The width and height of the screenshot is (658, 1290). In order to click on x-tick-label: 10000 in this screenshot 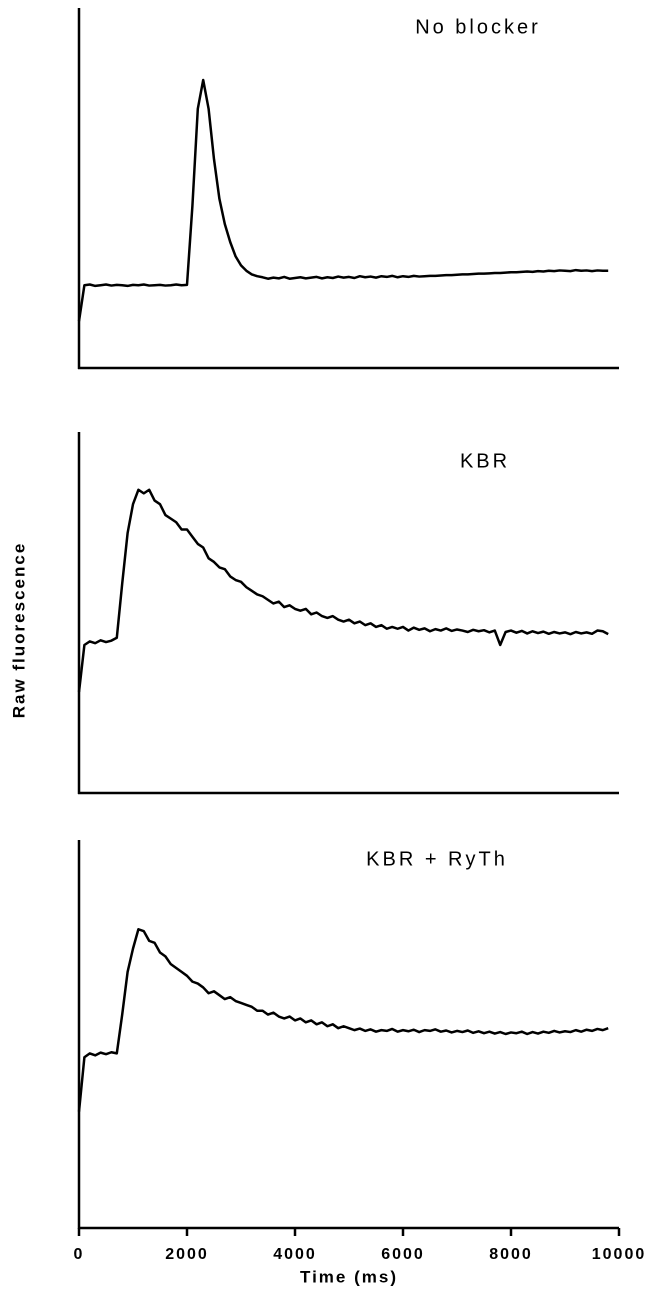, I will do `click(619, 1254)`.